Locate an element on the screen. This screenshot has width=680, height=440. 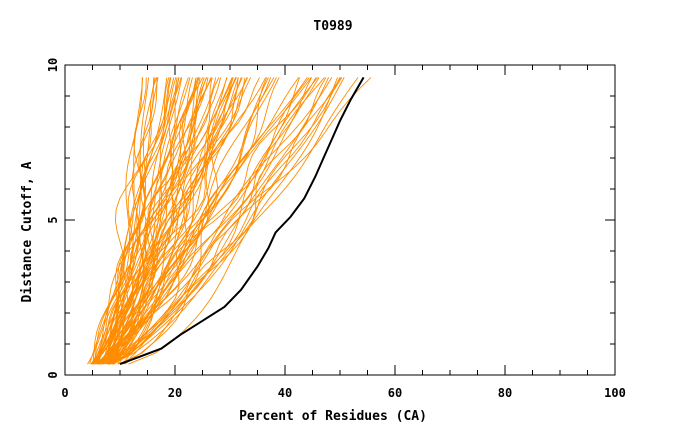
x-tick-label: 80 is located at coordinates (505, 393).